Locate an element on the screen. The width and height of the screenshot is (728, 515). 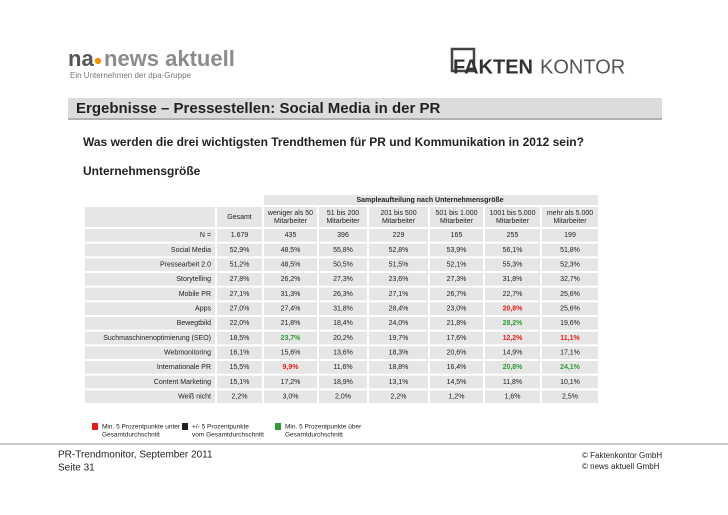
cell-value: 18,4% is located at coordinates (343, 323).